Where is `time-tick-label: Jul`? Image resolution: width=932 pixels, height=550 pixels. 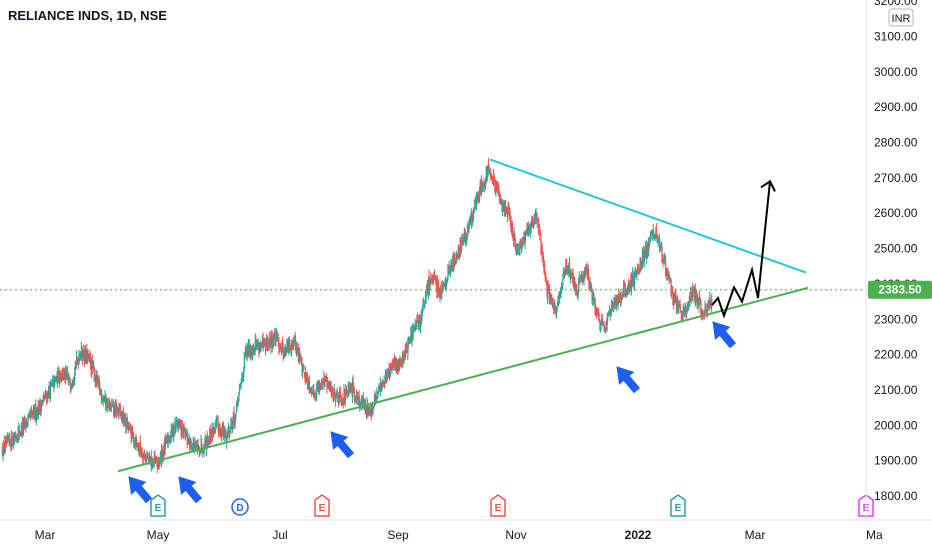 time-tick-label: Jul is located at coordinates (279, 535).